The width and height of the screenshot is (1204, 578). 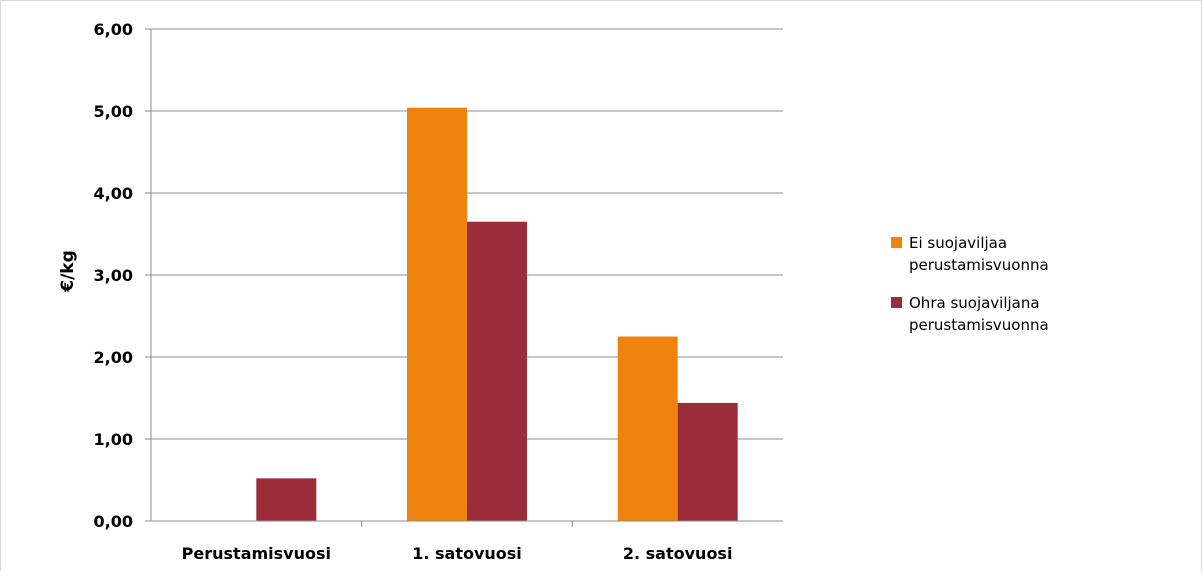 I want to click on y-tick-labels: 0,00 1,00 2,00 3,00 4,00 5,00 6,00, so click(x=113, y=275).